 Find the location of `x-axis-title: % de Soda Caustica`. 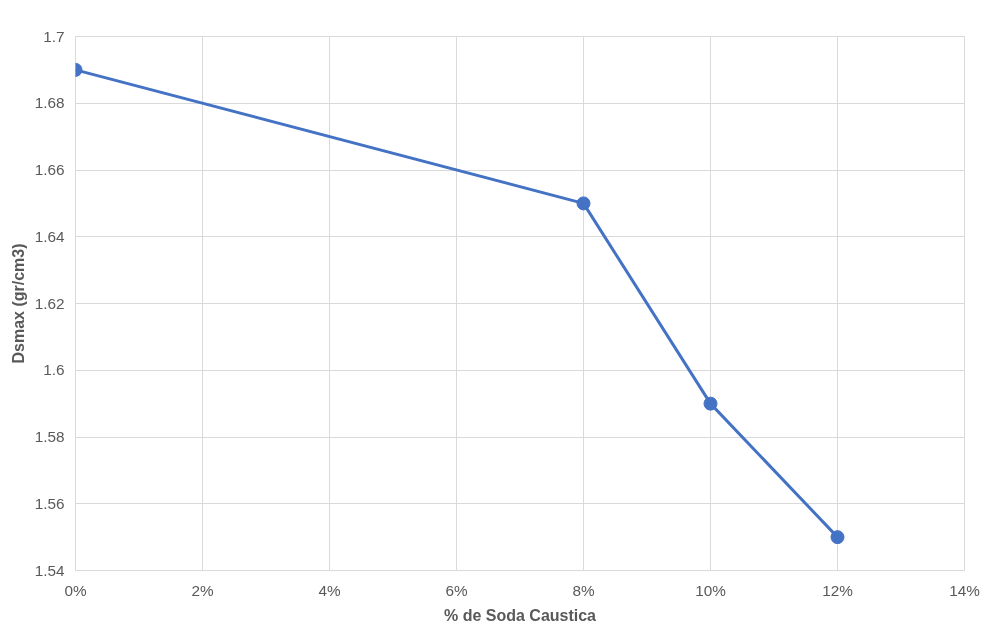

x-axis-title: % de Soda Caustica is located at coordinates (520, 615).